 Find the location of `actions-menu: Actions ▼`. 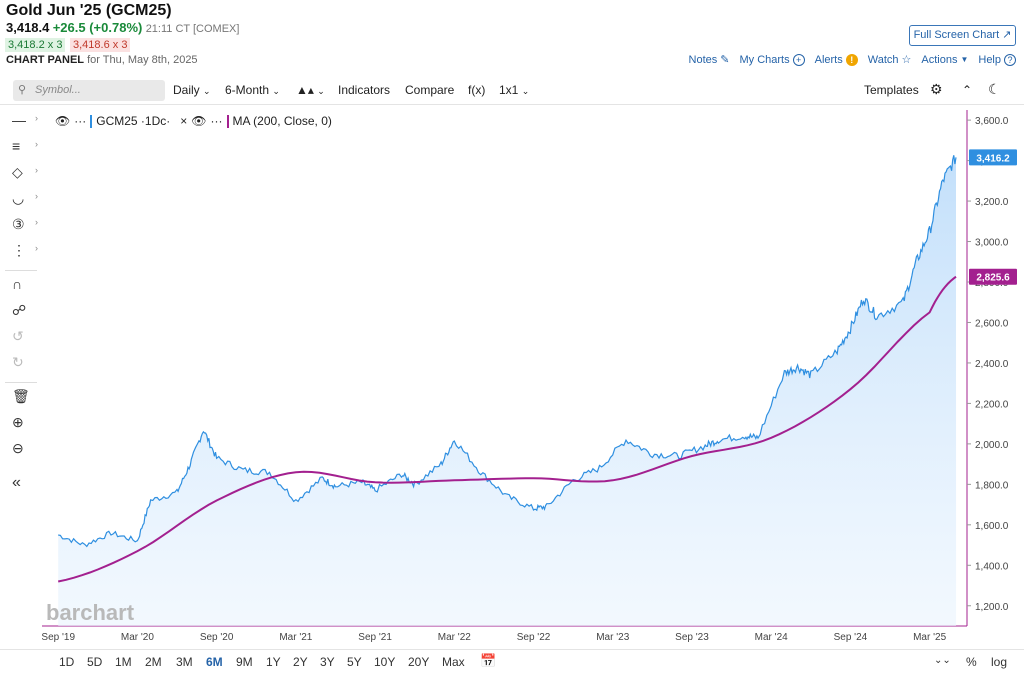

actions-menu: Actions ▼ is located at coordinates (944, 60).